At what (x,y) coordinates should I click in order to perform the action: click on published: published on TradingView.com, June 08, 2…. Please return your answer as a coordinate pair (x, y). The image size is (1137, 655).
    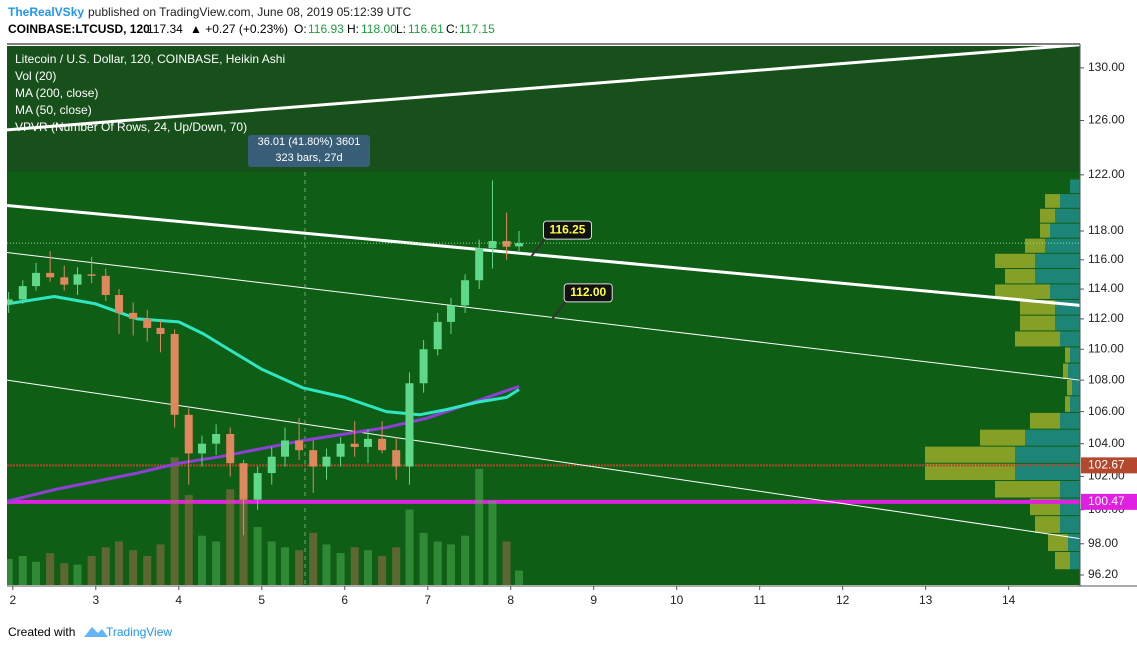
    Looking at the image, I should click on (250, 12).